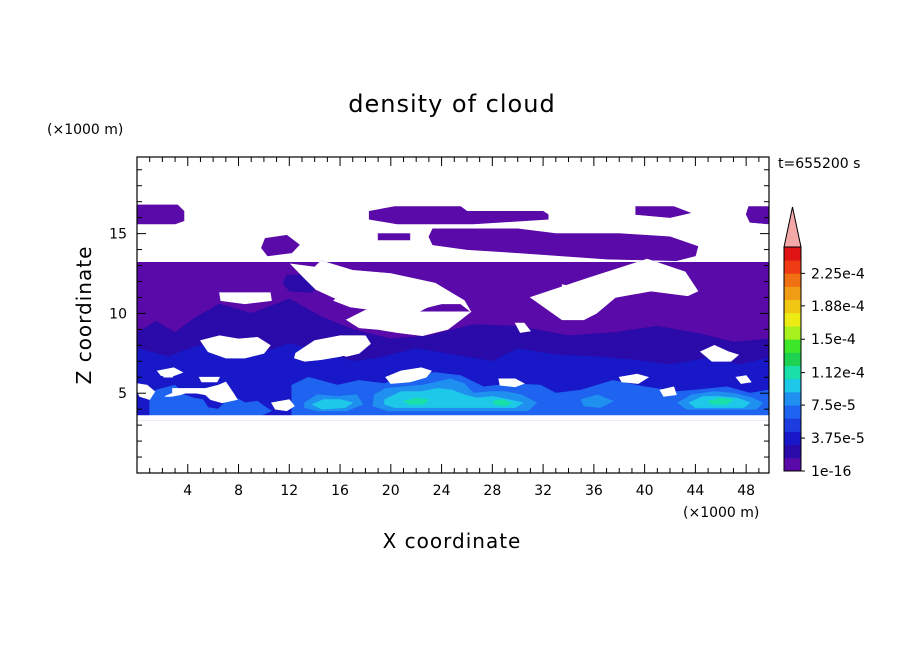  Describe the element at coordinates (391, 491) in the screenshot. I see `x-tick-label-20: 20` at that location.